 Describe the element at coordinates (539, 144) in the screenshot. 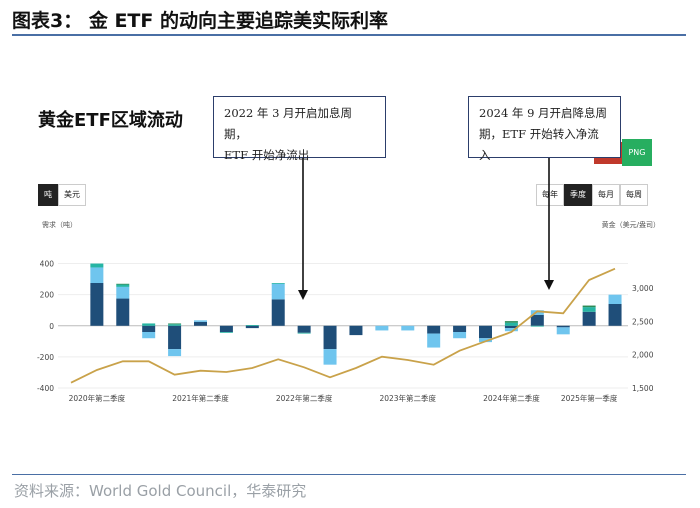

I see `callout-rate-cut-line2: 期，ETF 开始转入净流入` at that location.